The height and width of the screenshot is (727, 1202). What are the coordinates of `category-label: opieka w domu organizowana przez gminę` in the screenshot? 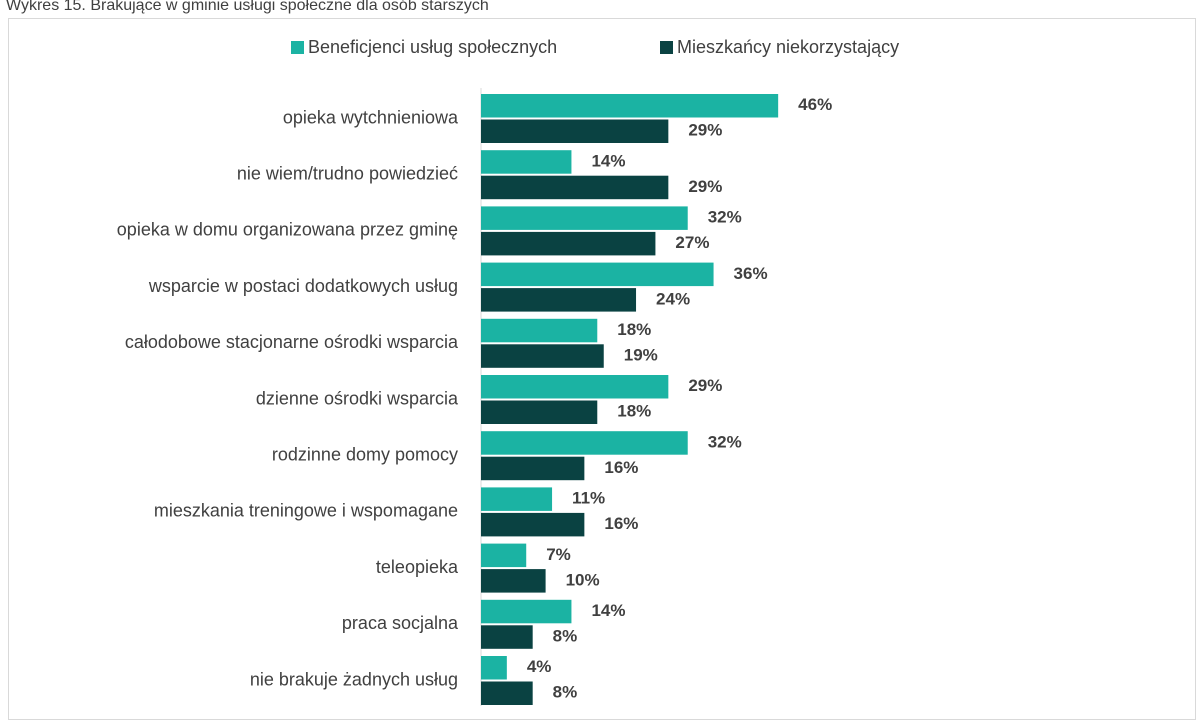 It's located at (287, 230).